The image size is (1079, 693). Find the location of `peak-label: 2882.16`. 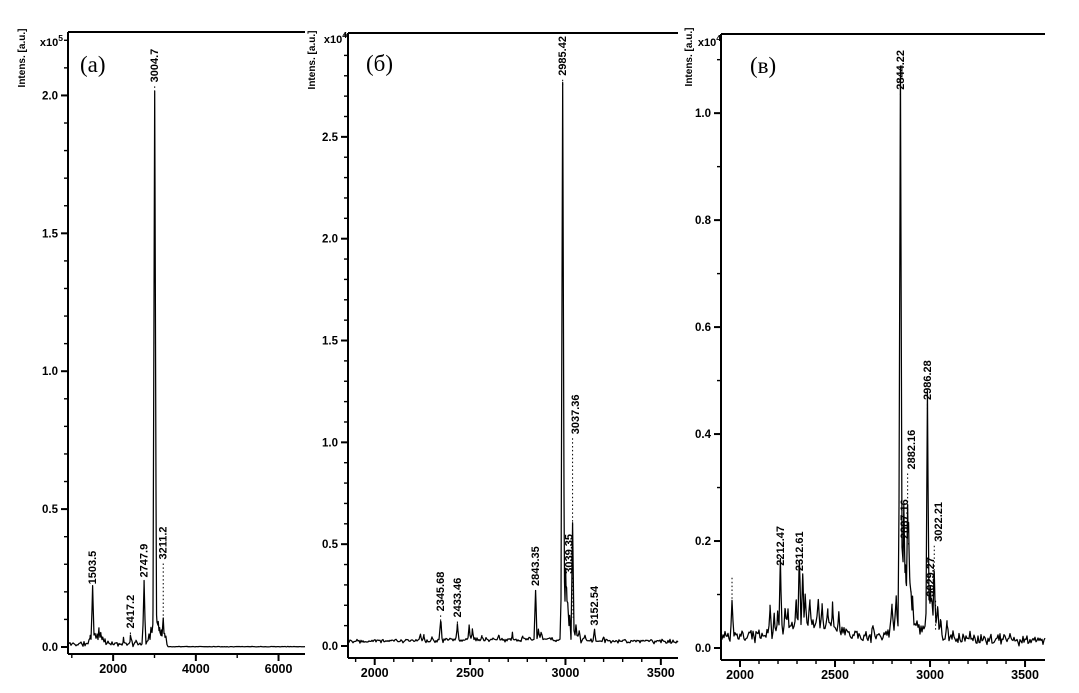

peak-label: 2882.16 is located at coordinates (912, 450).